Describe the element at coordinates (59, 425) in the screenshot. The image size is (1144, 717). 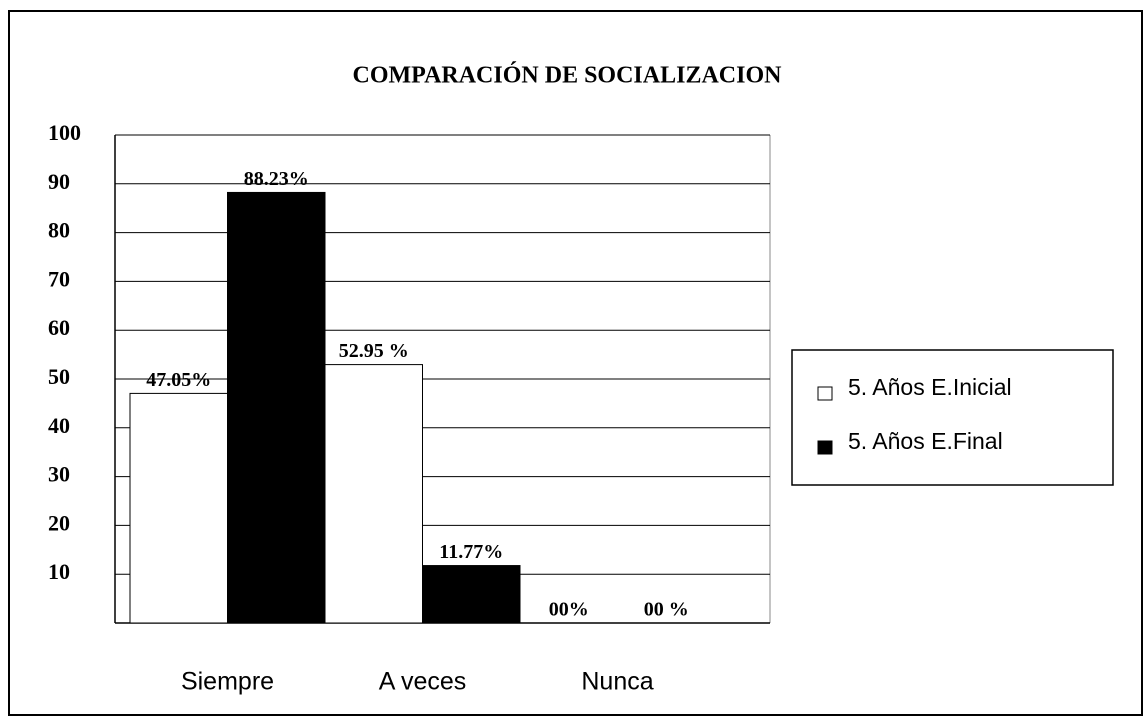
I see `y-tick-label: 40` at that location.